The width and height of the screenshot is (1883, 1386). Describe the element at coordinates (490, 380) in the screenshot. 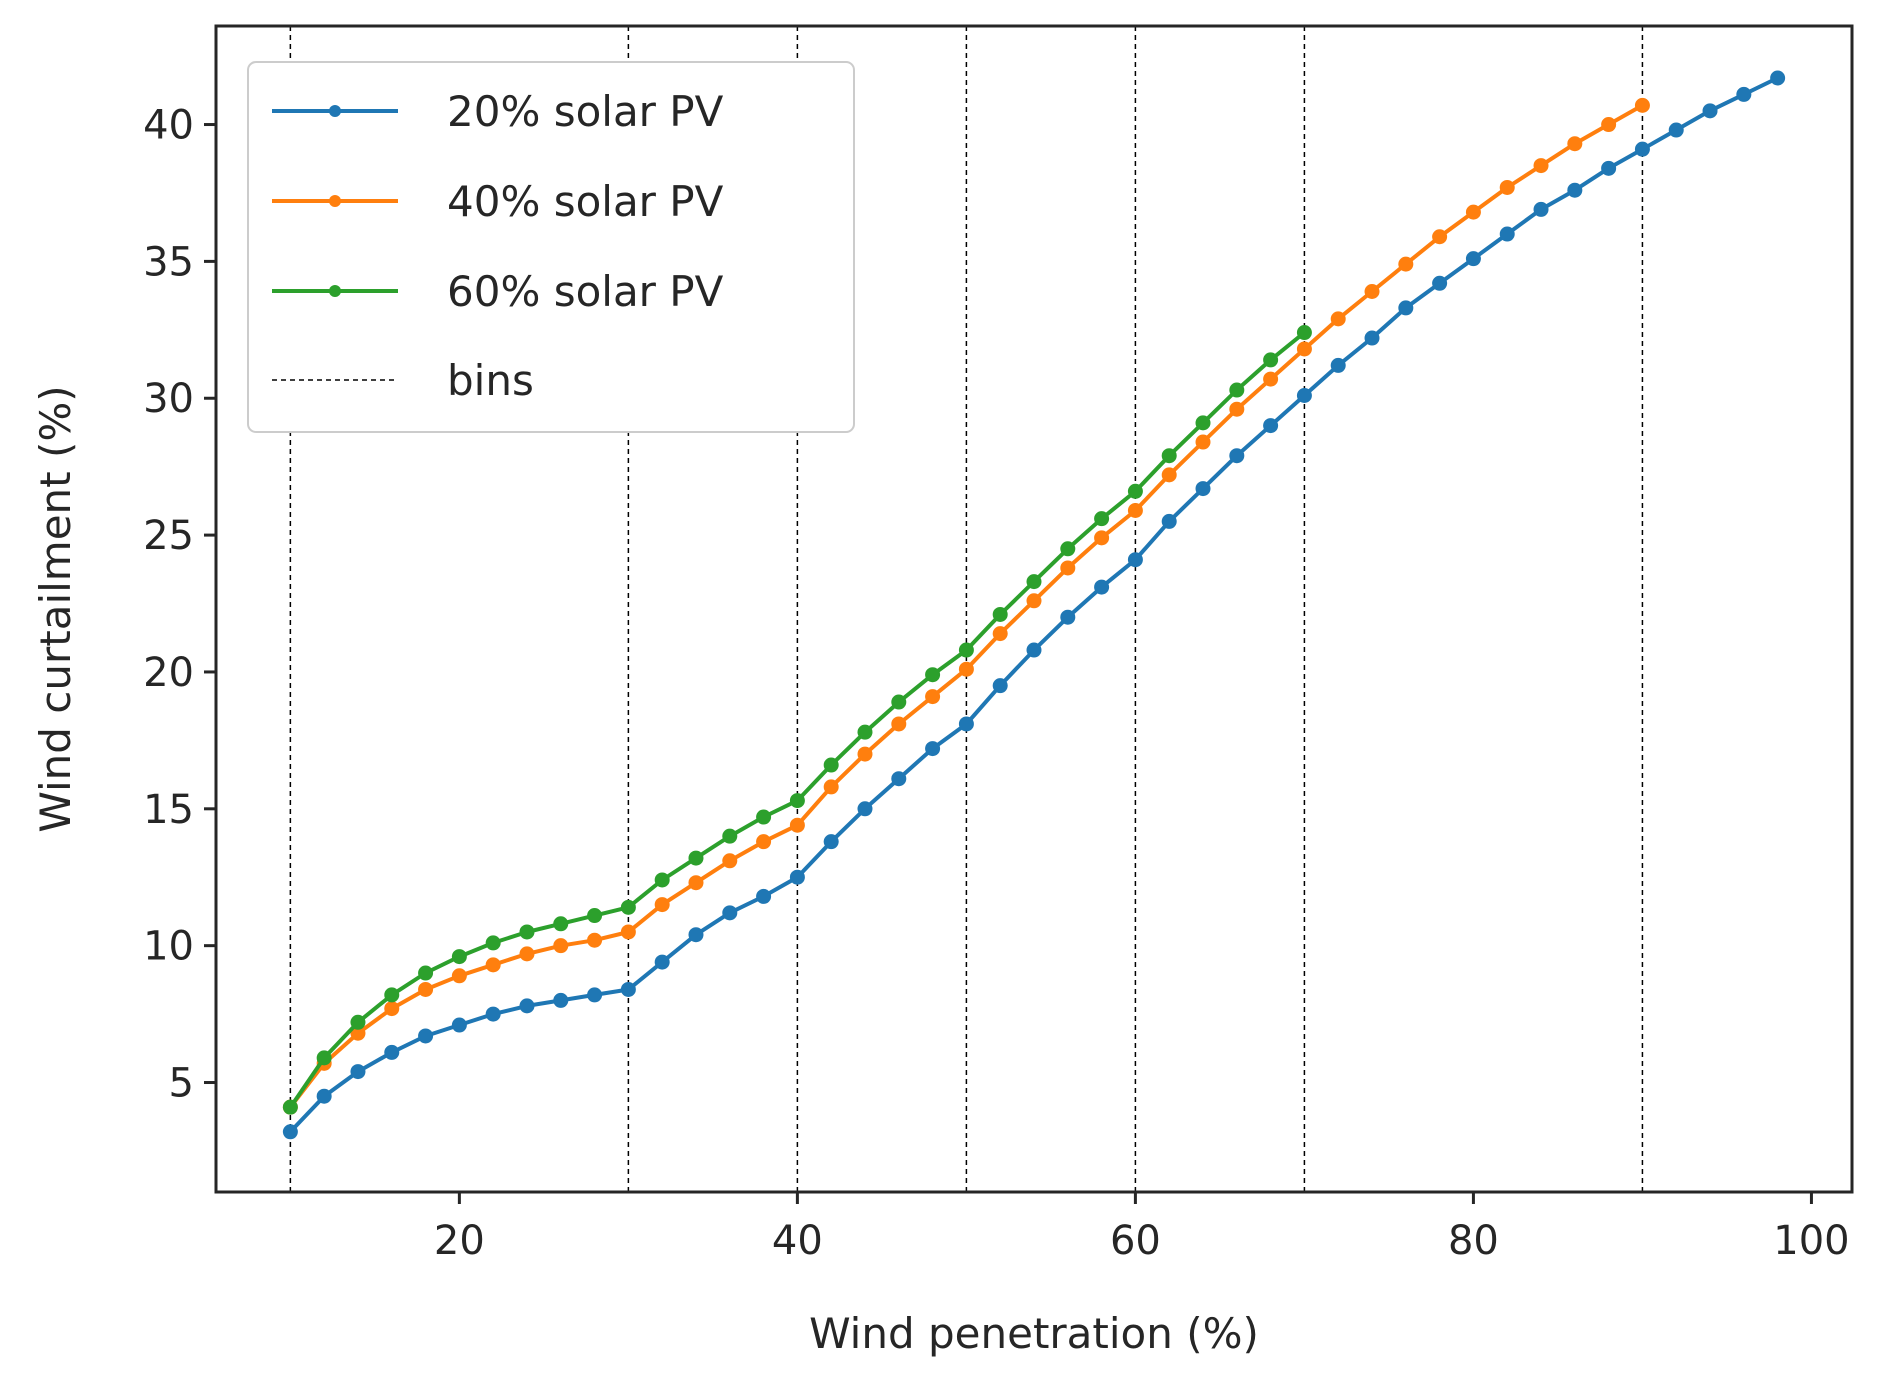

I see `legend-label-bins: bins` at that location.